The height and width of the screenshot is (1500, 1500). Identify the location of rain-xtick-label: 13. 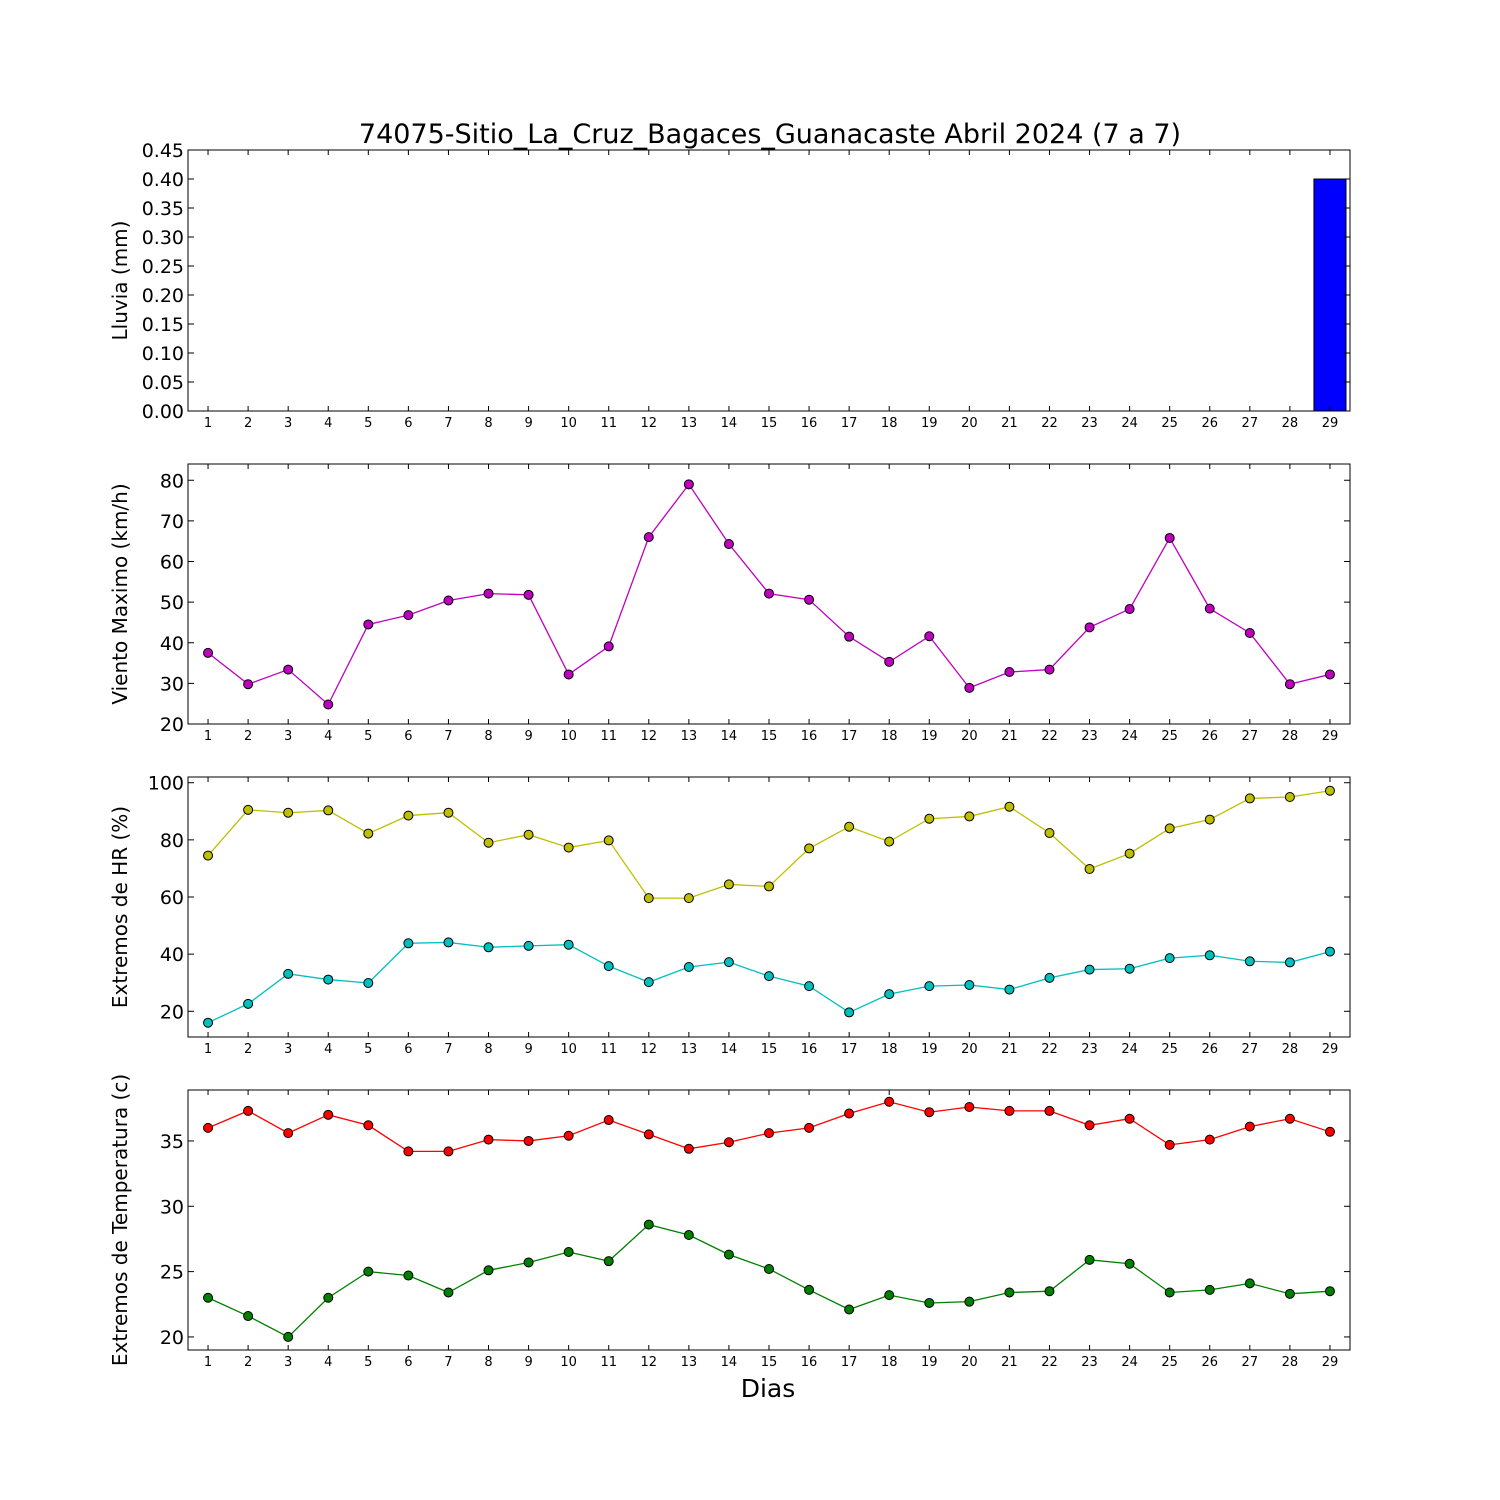
(689, 423).